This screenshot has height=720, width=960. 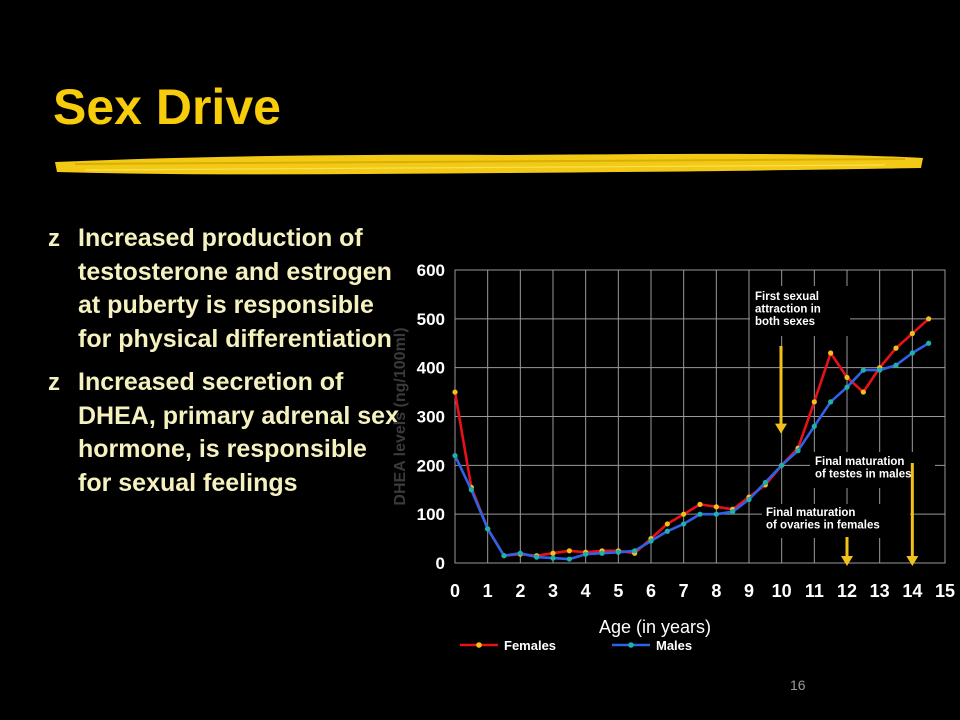 I want to click on annotation-testes-arrow-head, so click(x=912, y=561).